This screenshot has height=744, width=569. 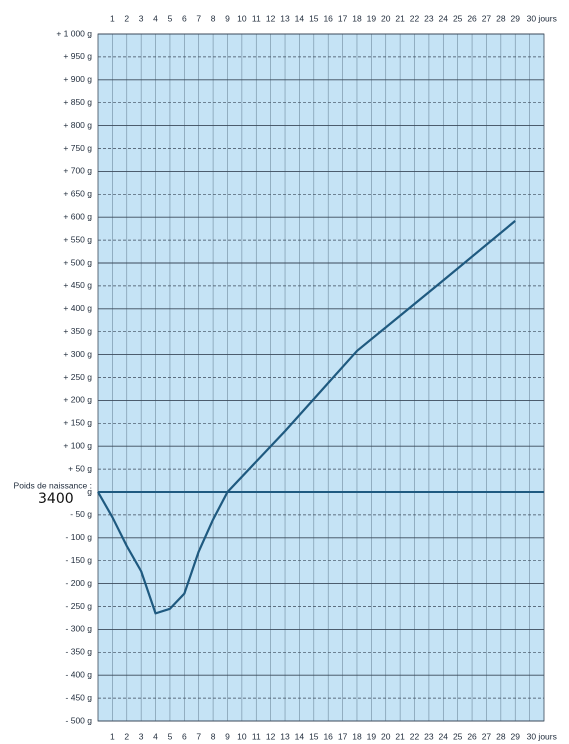 I want to click on y-tick-label: + 500 g, so click(x=77, y=262).